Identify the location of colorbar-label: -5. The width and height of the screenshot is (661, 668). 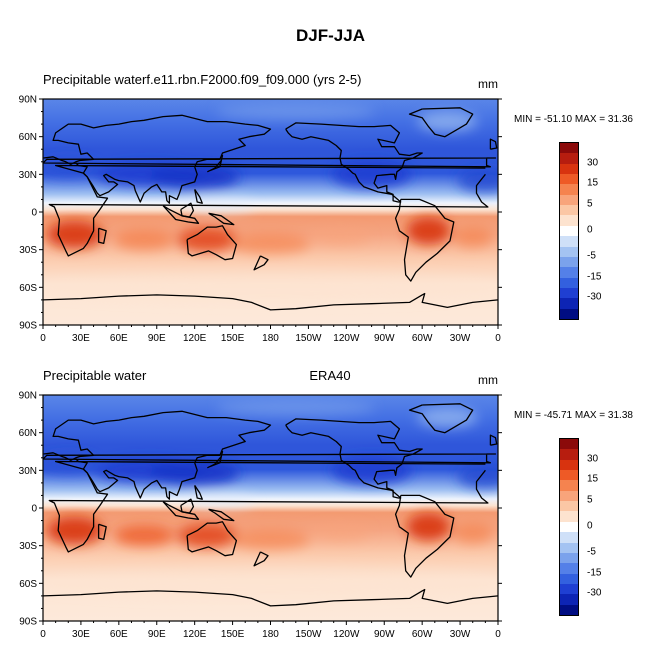
(591, 256).